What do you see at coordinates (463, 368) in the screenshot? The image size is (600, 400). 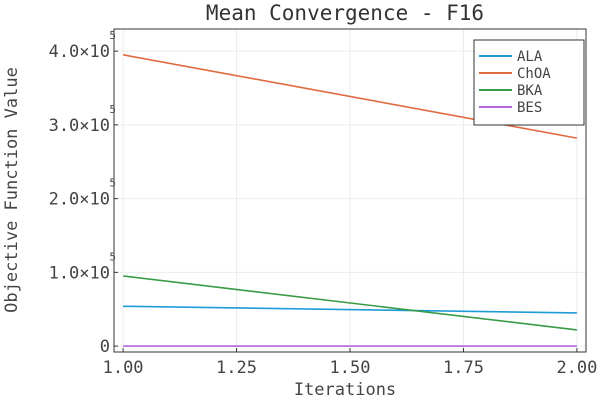 I see `x-tick-label: 1.75` at bounding box center [463, 368].